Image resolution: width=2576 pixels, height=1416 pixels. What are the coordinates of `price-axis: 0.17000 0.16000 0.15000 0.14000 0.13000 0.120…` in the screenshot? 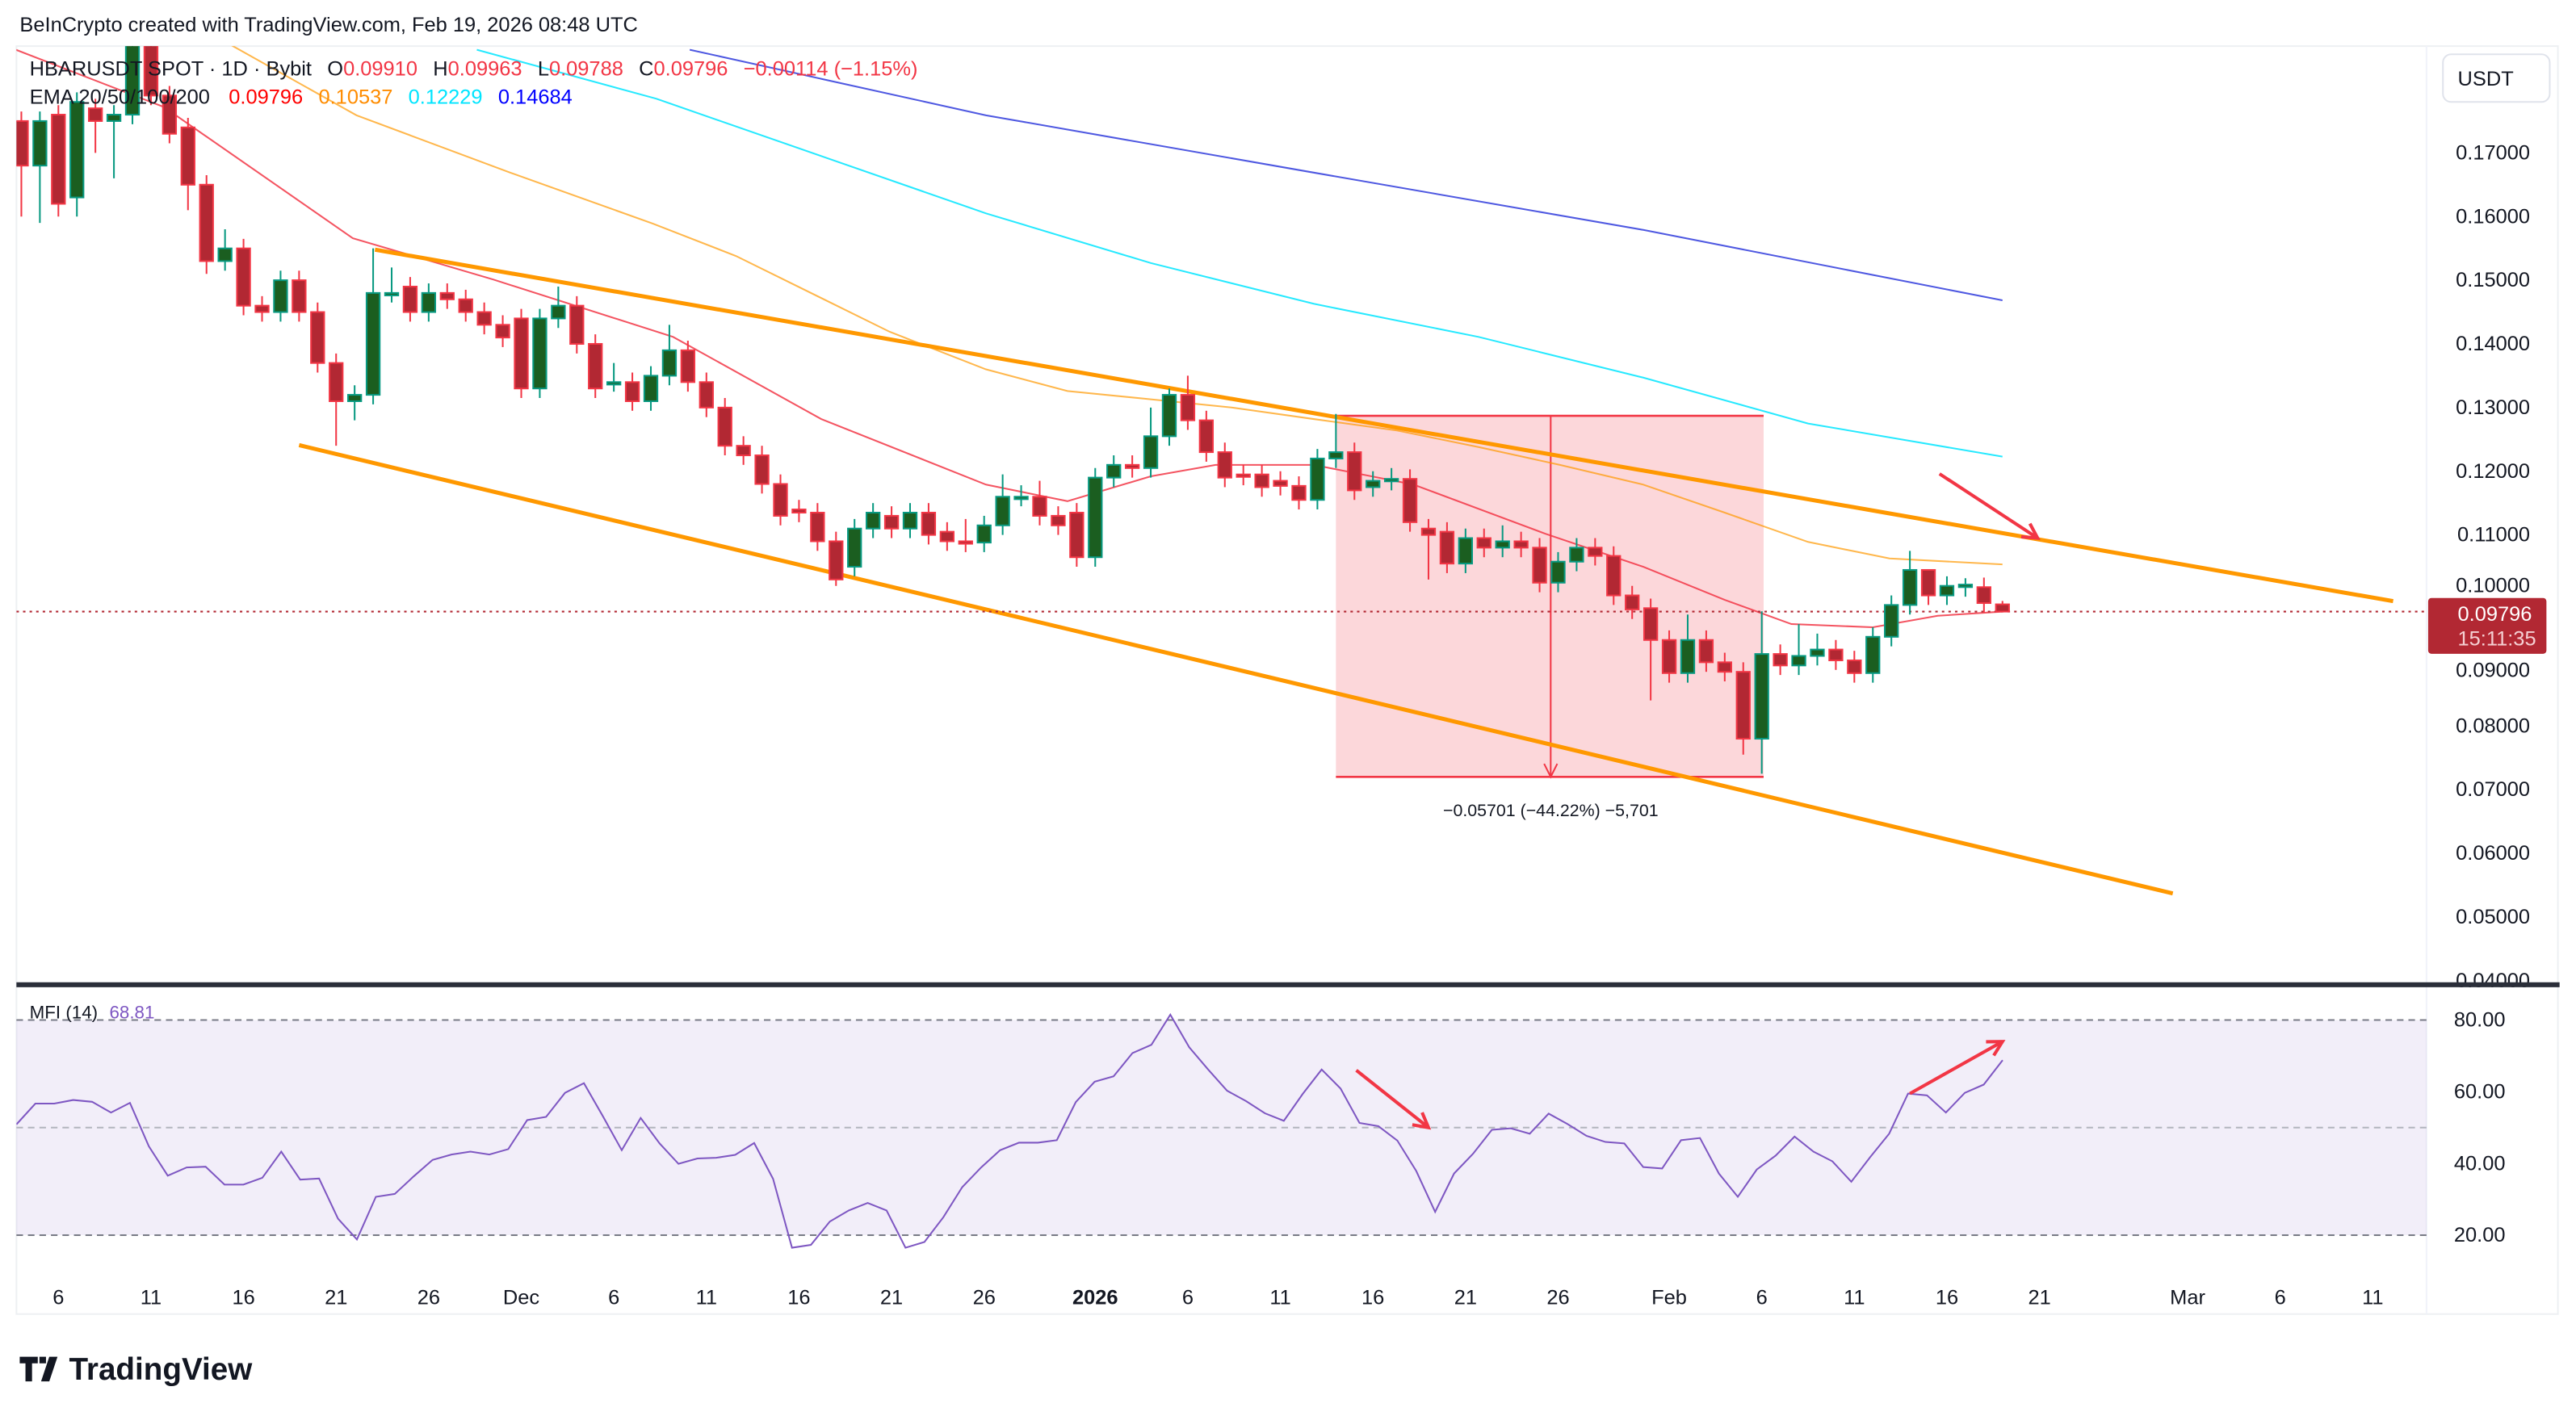 It's located at (2493, 566).